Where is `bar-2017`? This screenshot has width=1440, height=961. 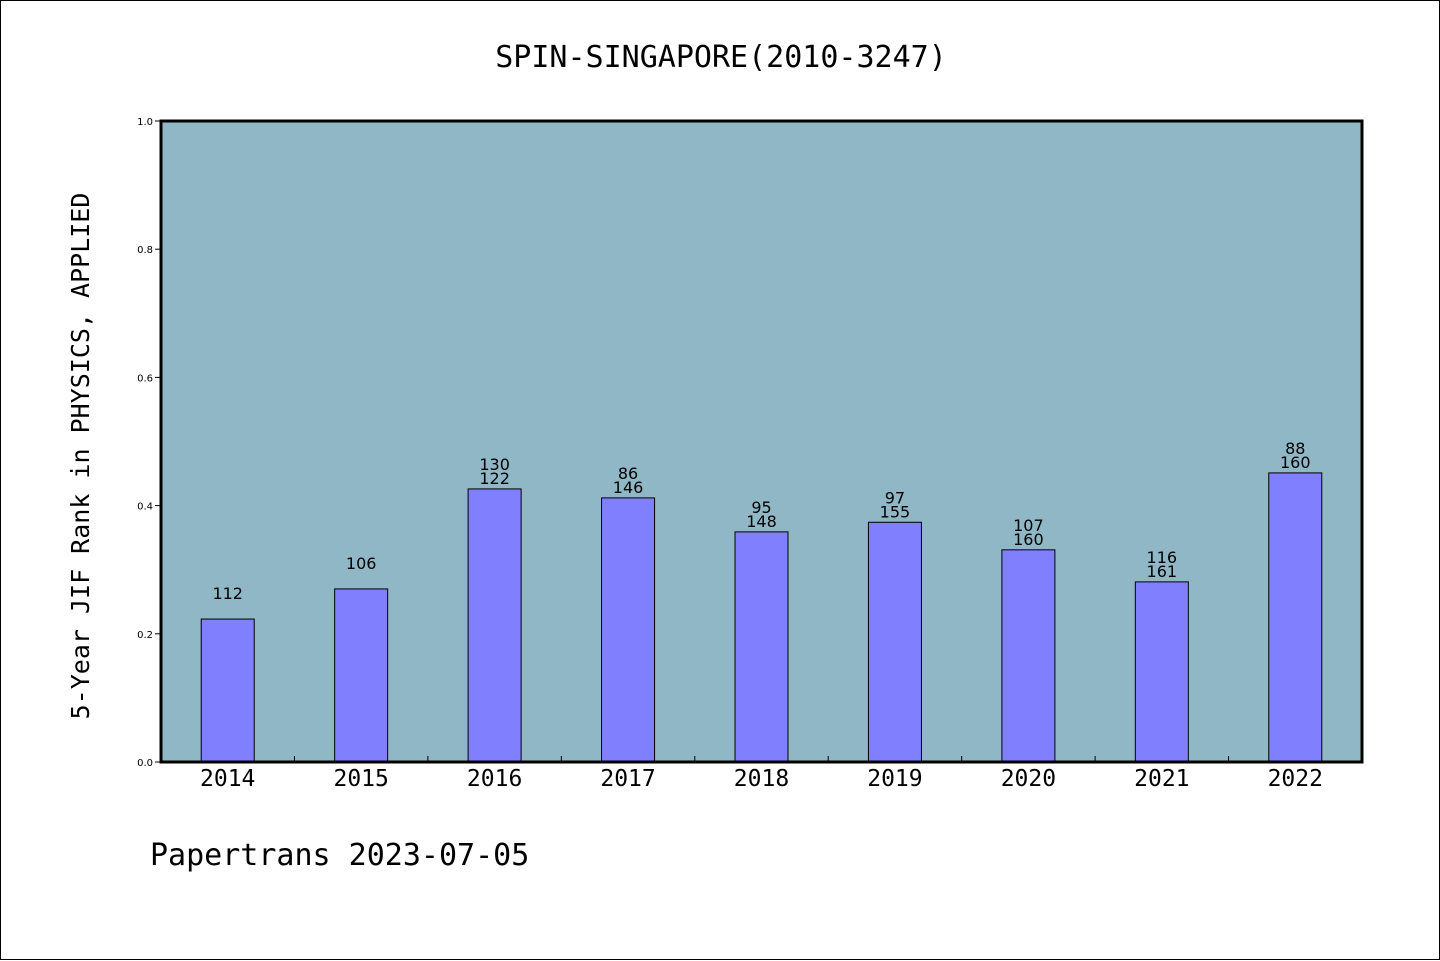 bar-2017 is located at coordinates (628, 630).